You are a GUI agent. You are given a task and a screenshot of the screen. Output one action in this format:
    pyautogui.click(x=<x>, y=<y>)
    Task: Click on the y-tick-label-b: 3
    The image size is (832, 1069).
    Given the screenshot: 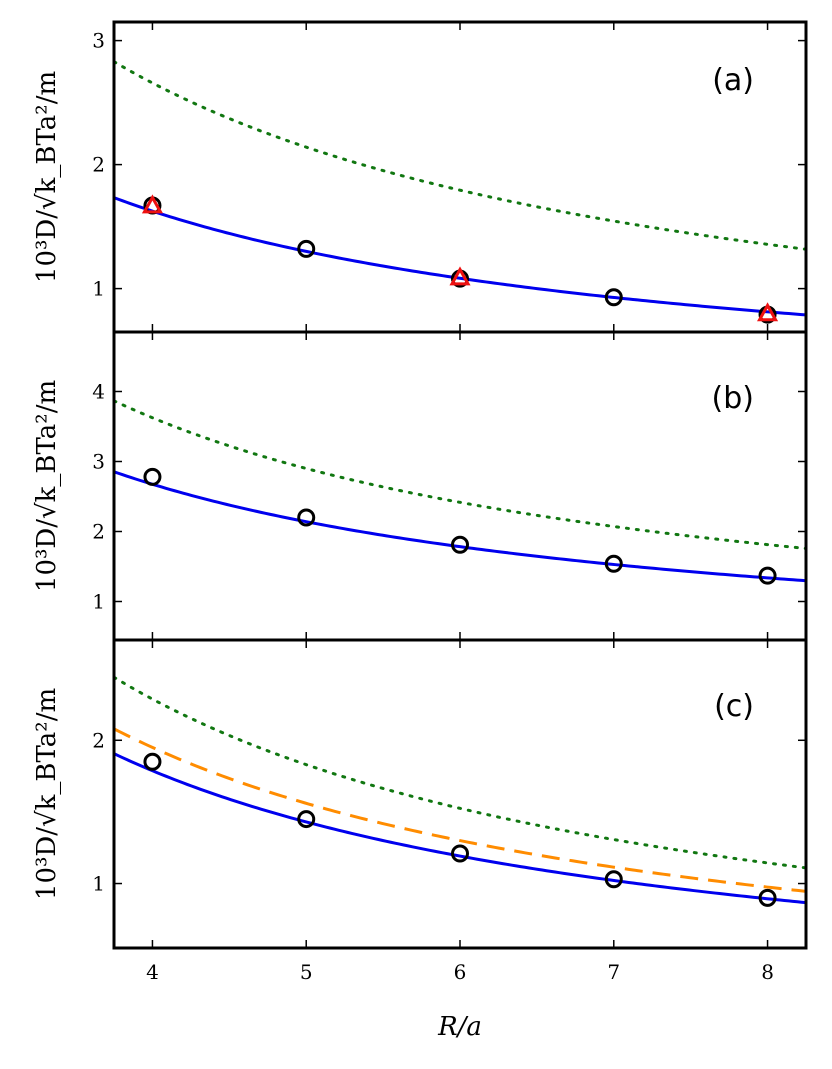 What is the action you would take?
    pyautogui.click(x=98, y=462)
    